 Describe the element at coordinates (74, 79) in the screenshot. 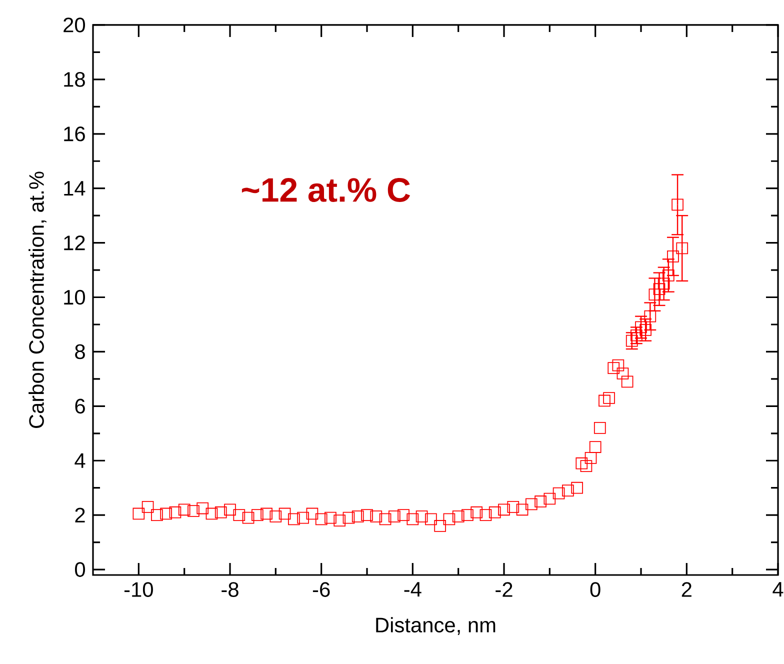

I see `y-tick-label: 18` at that location.